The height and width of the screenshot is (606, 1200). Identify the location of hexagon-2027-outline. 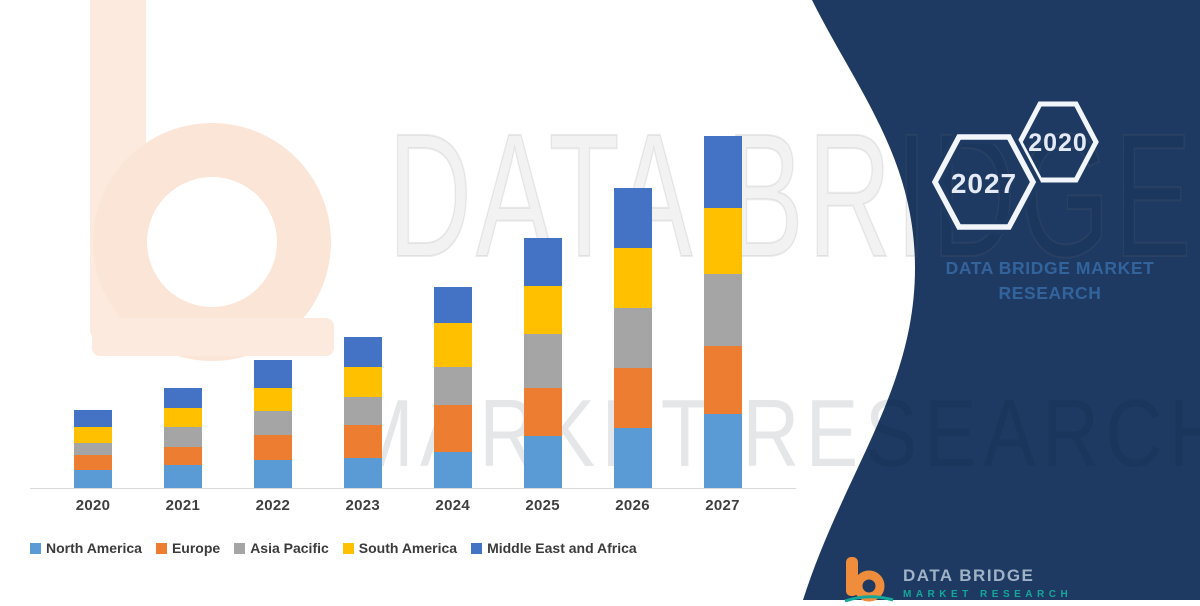
(984, 182).